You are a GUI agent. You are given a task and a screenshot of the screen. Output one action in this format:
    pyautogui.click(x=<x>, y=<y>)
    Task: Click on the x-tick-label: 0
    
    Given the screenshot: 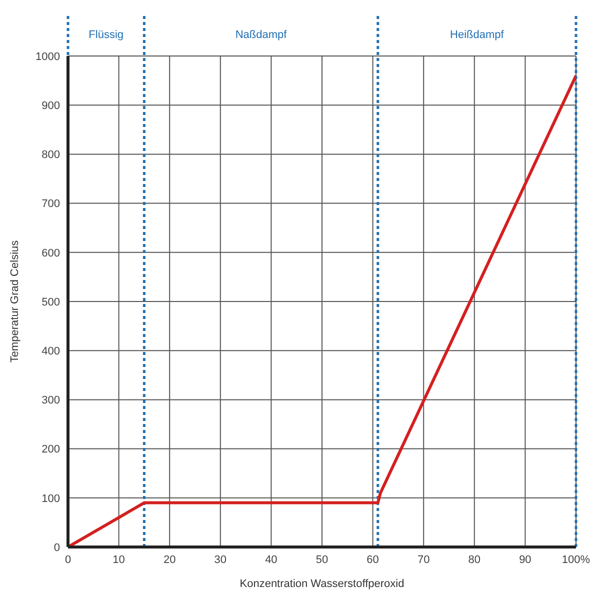 What is the action you would take?
    pyautogui.click(x=68, y=560)
    